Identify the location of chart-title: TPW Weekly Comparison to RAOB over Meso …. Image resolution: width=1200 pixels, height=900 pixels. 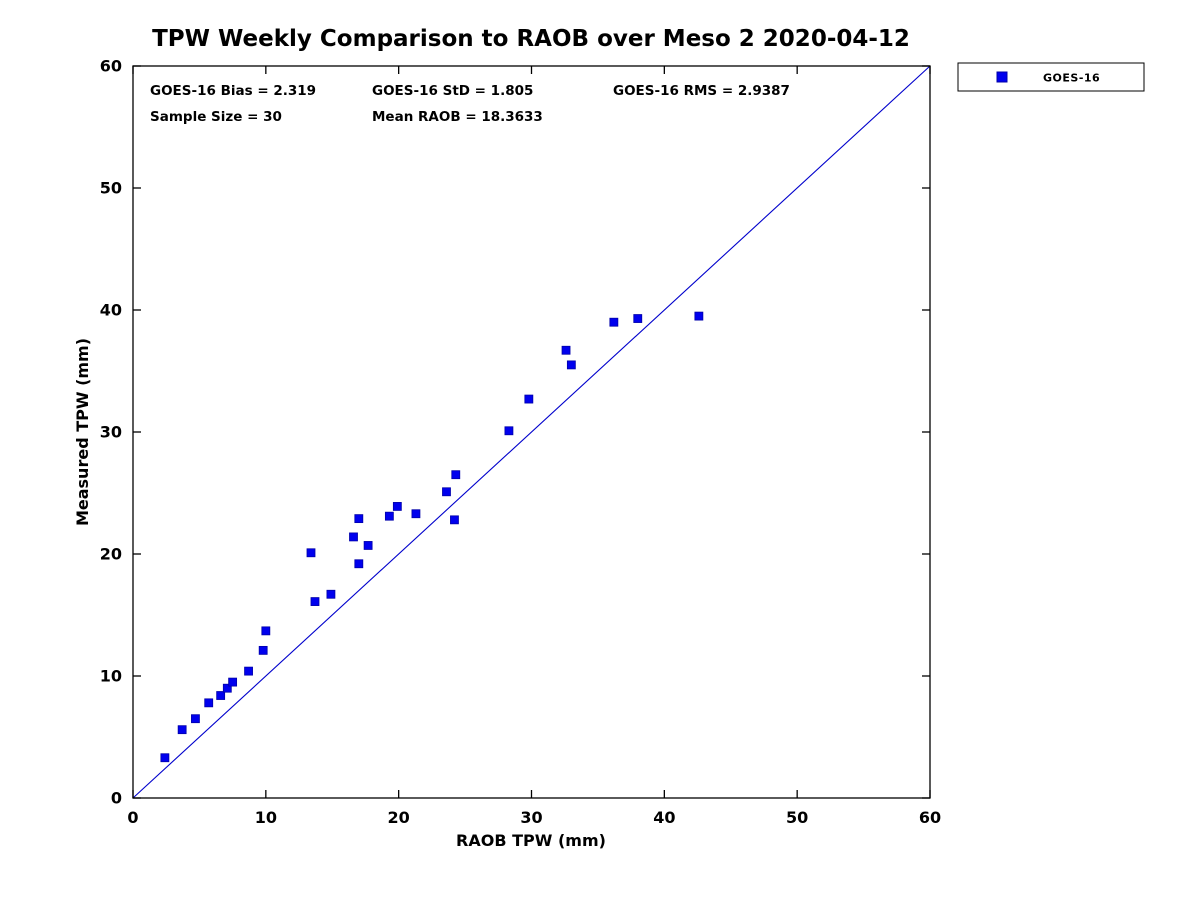
(531, 39).